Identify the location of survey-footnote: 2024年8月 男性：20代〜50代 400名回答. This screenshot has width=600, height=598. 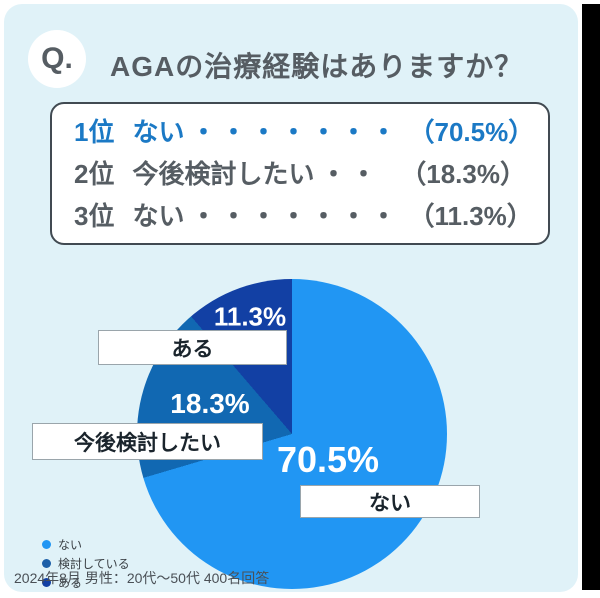
(142, 578).